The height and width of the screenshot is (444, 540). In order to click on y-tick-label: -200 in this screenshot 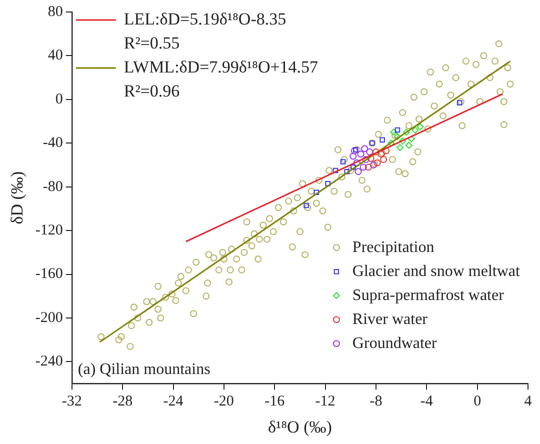, I will do `click(49, 318)`.